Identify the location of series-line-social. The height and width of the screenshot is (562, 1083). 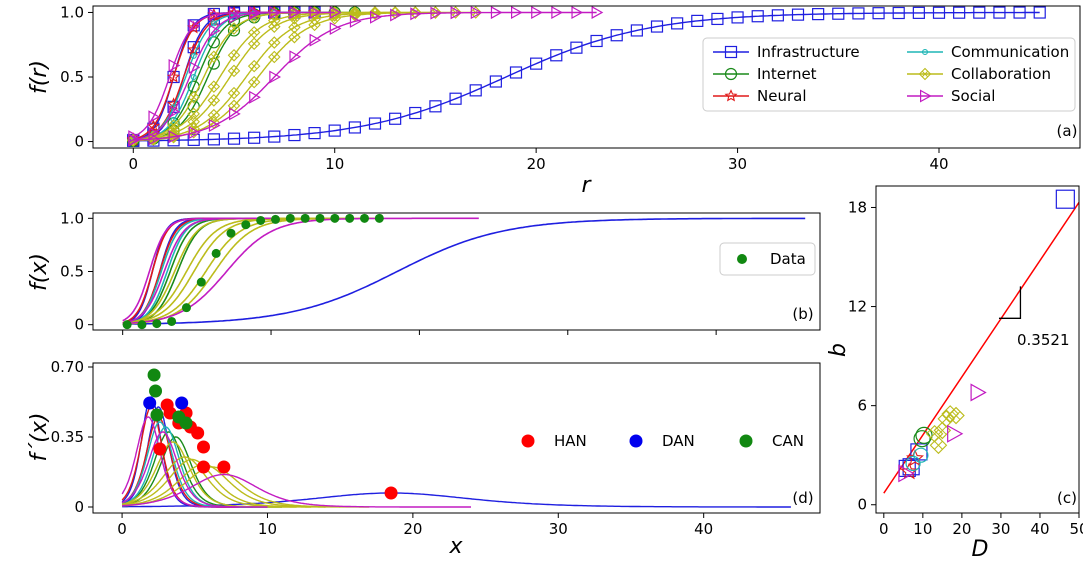
(296, 490).